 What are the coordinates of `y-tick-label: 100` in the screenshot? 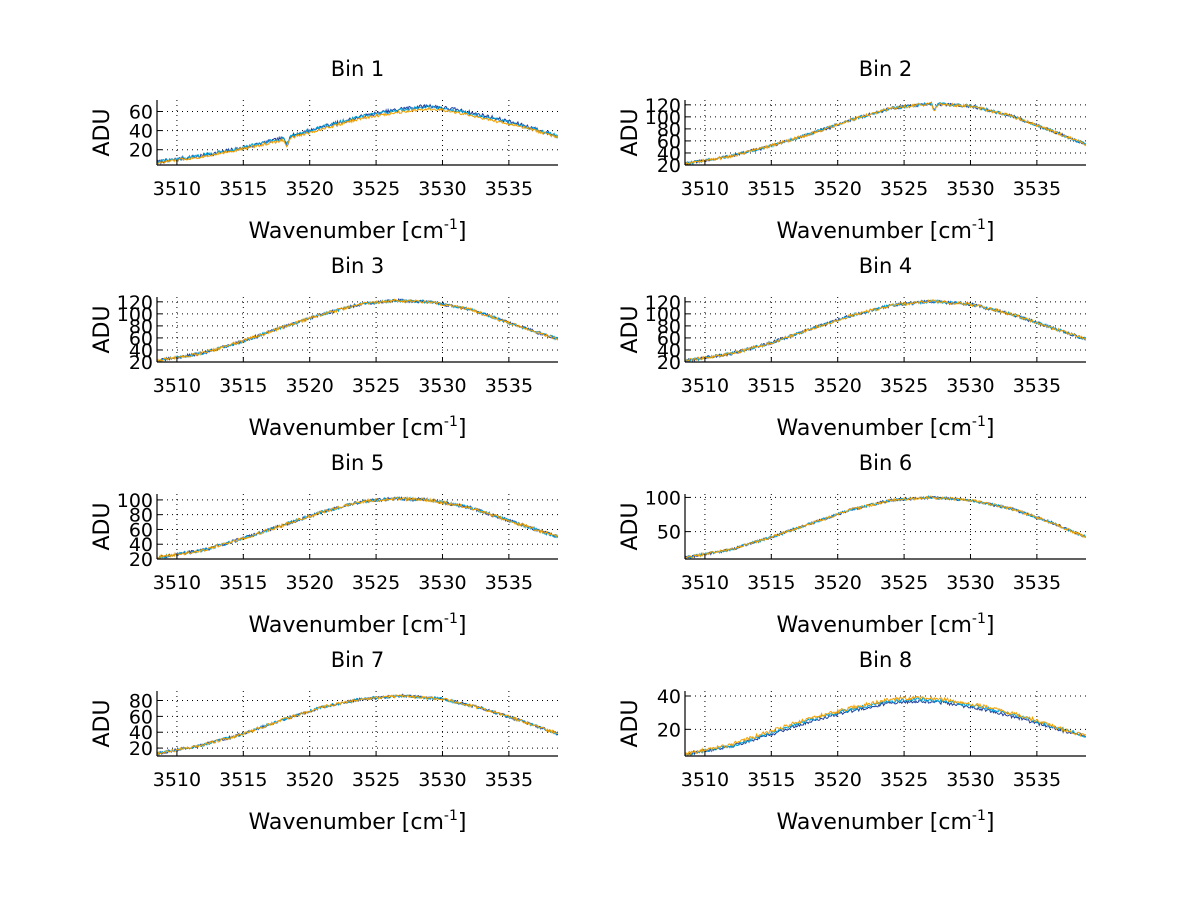 It's located at (663, 315).